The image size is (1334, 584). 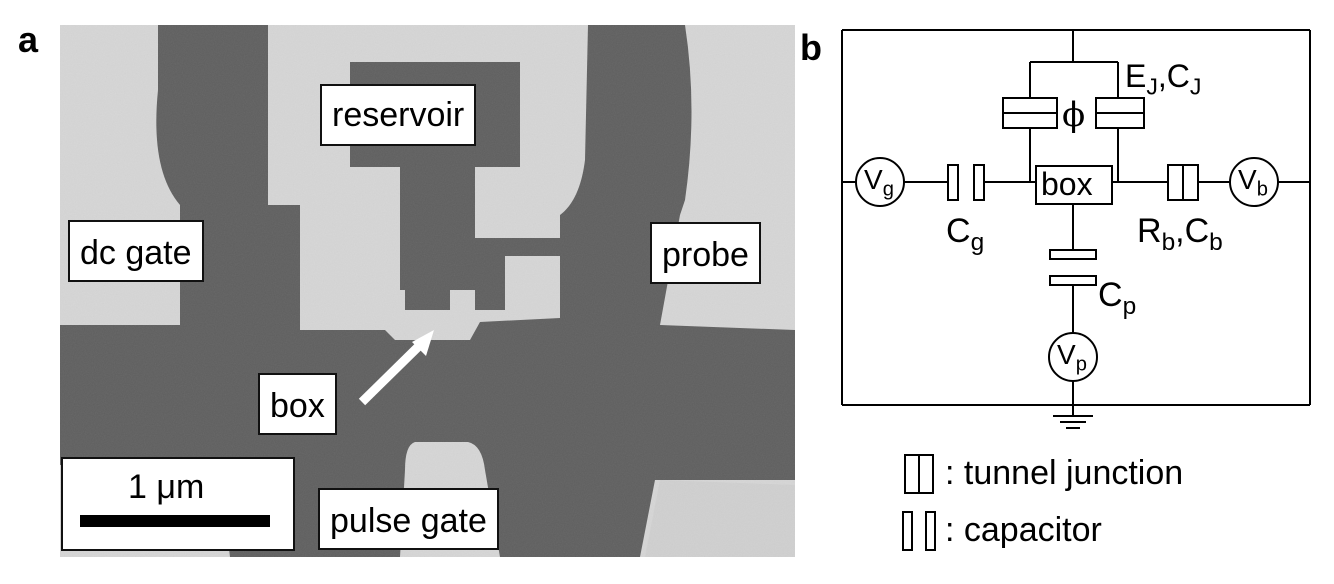 I want to click on label-cg: Cg, so click(x=965, y=234).